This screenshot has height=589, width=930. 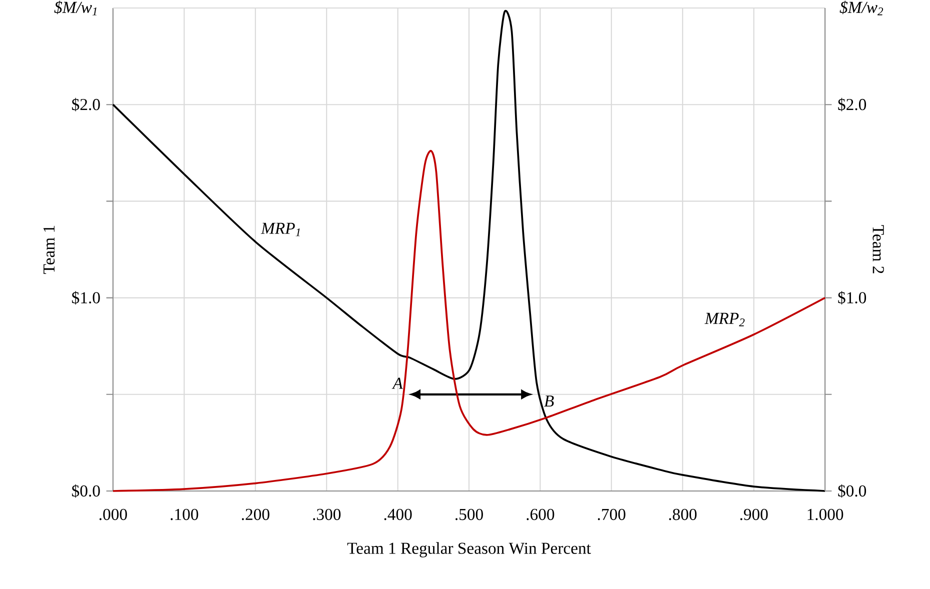 I want to click on y2-tick-label: $0.0, so click(x=852, y=491).